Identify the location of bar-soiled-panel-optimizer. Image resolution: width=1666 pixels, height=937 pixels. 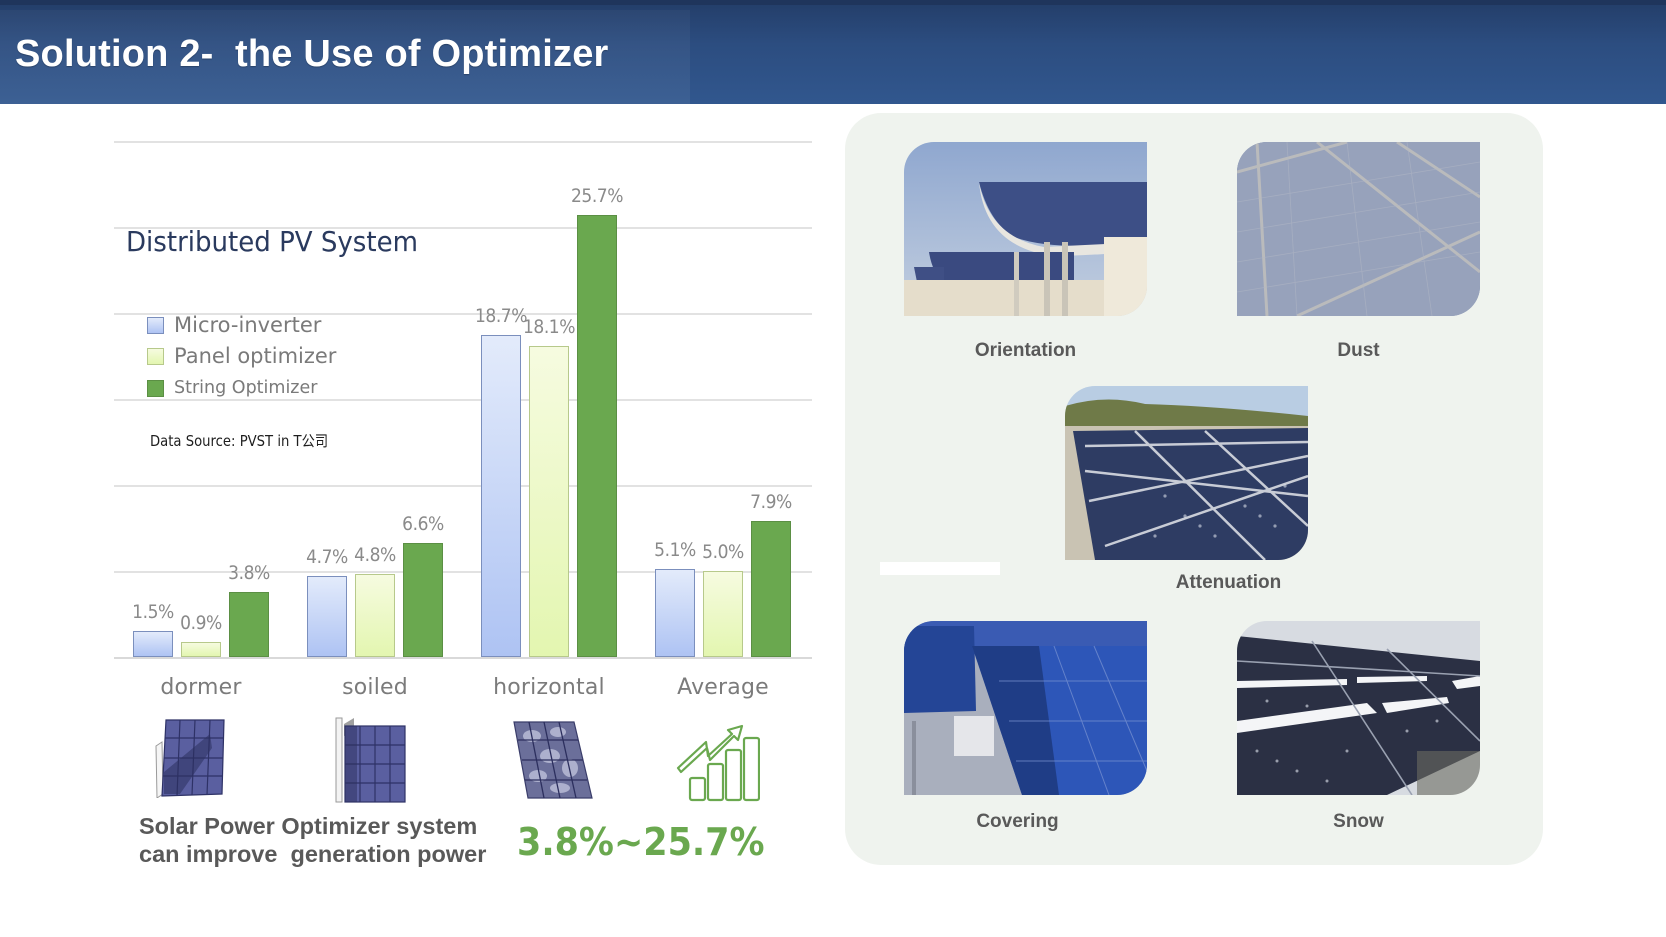
(375, 615).